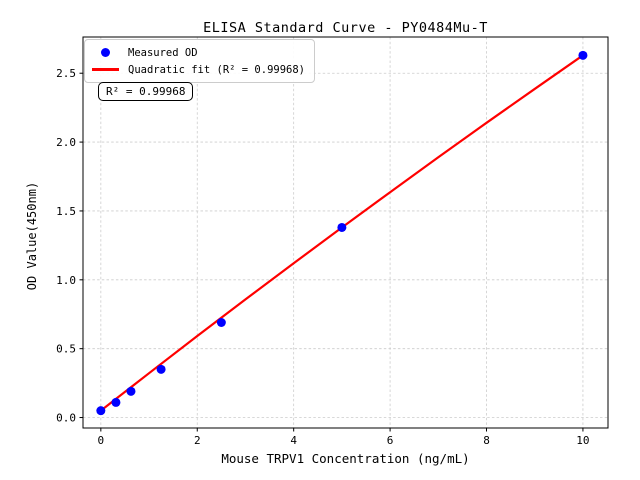 The width and height of the screenshot is (640, 480). Describe the element at coordinates (345, 458) in the screenshot. I see `x-axis-label: Mouse TRPV1 Concentration (ng/mL)` at that location.